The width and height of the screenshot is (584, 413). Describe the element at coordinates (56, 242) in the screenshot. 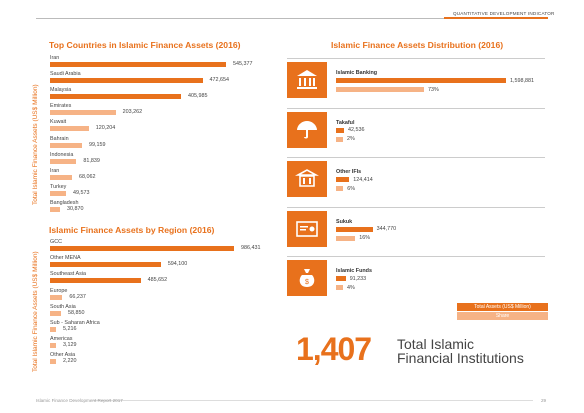

I see `bar-label: GCC` at that location.